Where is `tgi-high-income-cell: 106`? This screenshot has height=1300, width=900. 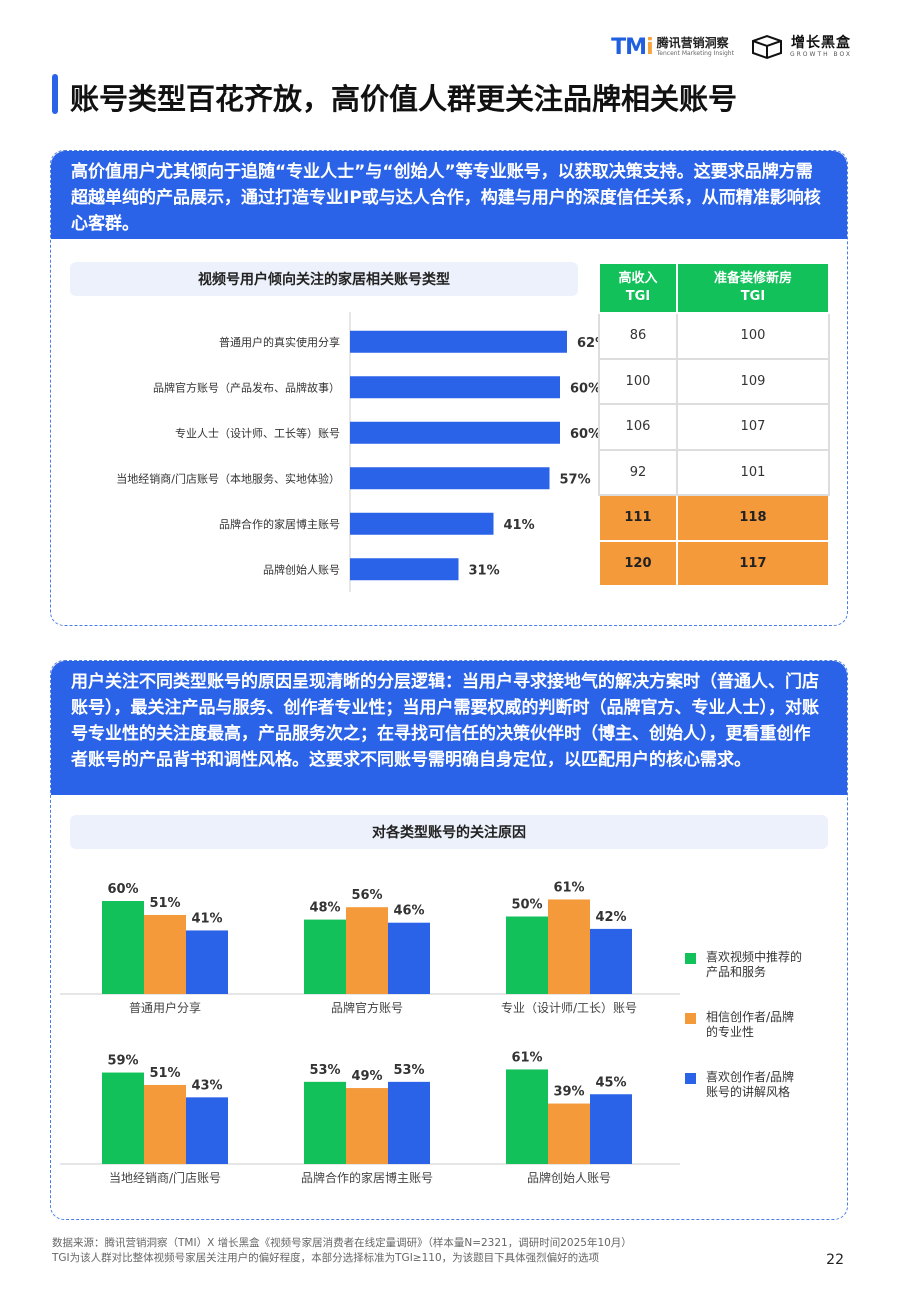
tgi-high-income-cell: 106 is located at coordinates (638, 427).